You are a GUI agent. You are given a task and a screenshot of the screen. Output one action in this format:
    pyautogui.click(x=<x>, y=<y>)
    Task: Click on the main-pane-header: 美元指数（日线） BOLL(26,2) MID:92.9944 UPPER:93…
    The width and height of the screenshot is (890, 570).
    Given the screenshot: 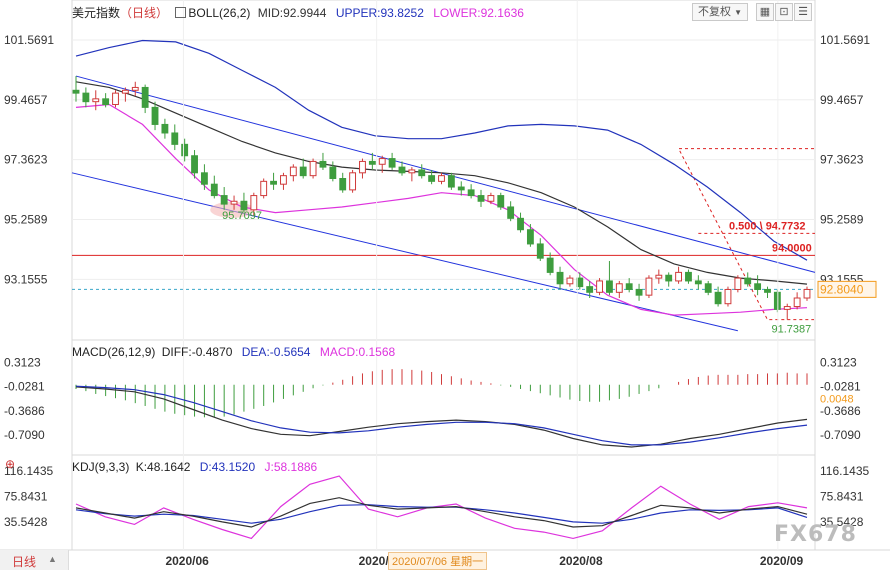 What is the action you would take?
    pyautogui.click(x=298, y=12)
    